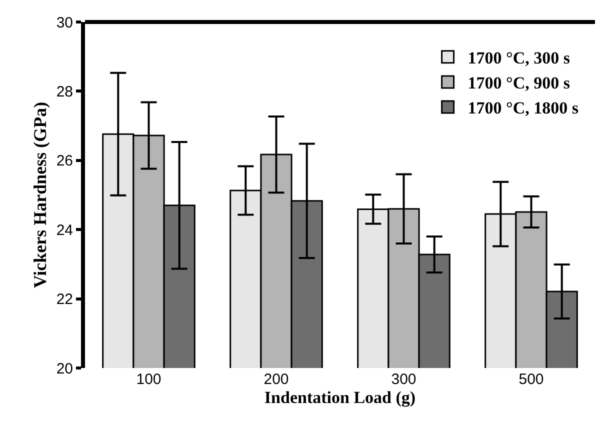  What do you see at coordinates (340, 397) in the screenshot?
I see `x-axis-title: Indentation Load (g)` at bounding box center [340, 397].